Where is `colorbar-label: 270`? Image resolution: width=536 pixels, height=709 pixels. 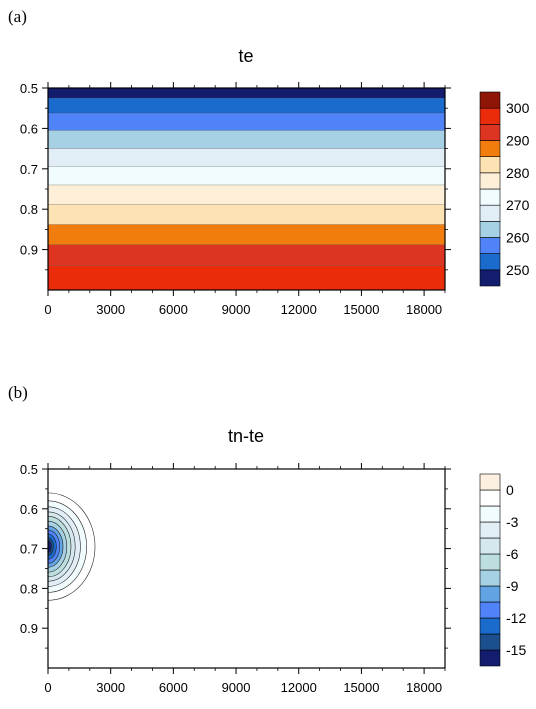
colorbar-label: 270 is located at coordinates (518, 205).